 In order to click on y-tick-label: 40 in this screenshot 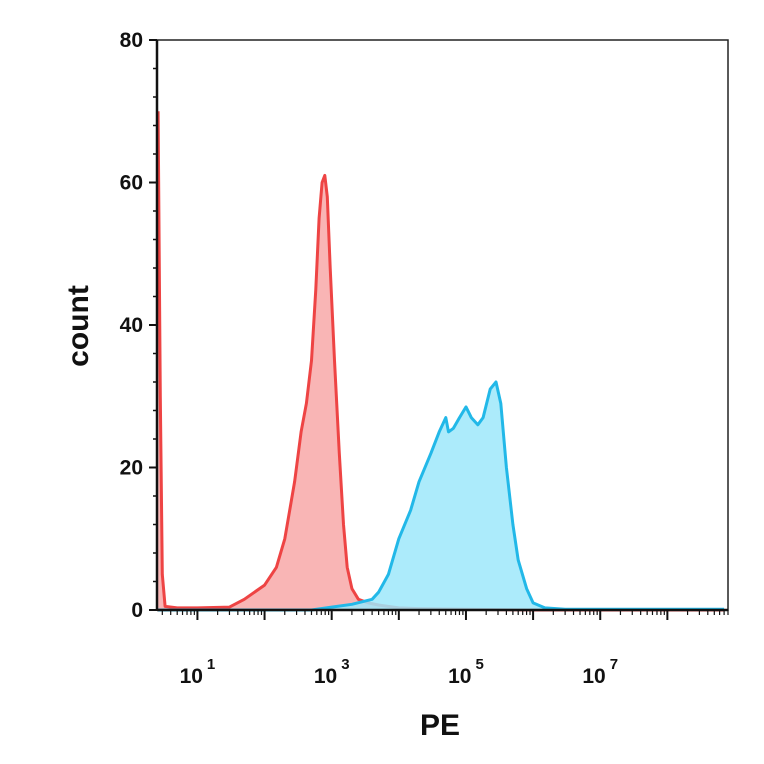, I will do `click(131, 325)`.